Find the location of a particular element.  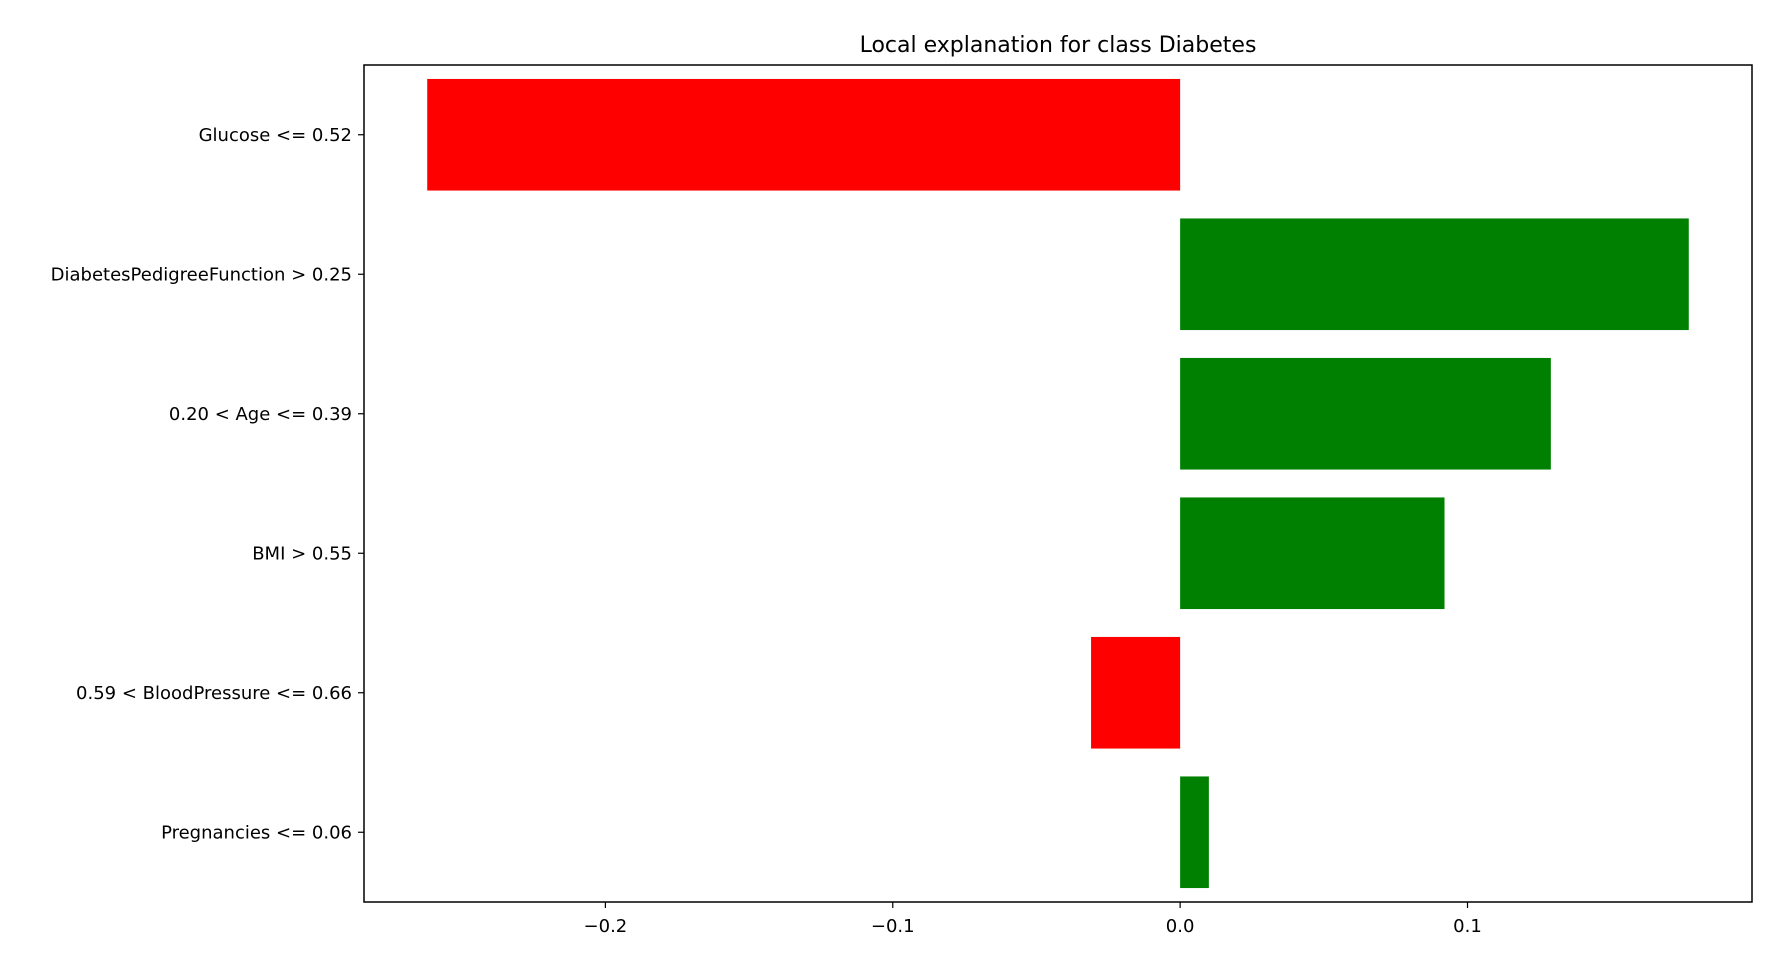

chart-title: Local explanation for class Diabetes is located at coordinates (1058, 45).